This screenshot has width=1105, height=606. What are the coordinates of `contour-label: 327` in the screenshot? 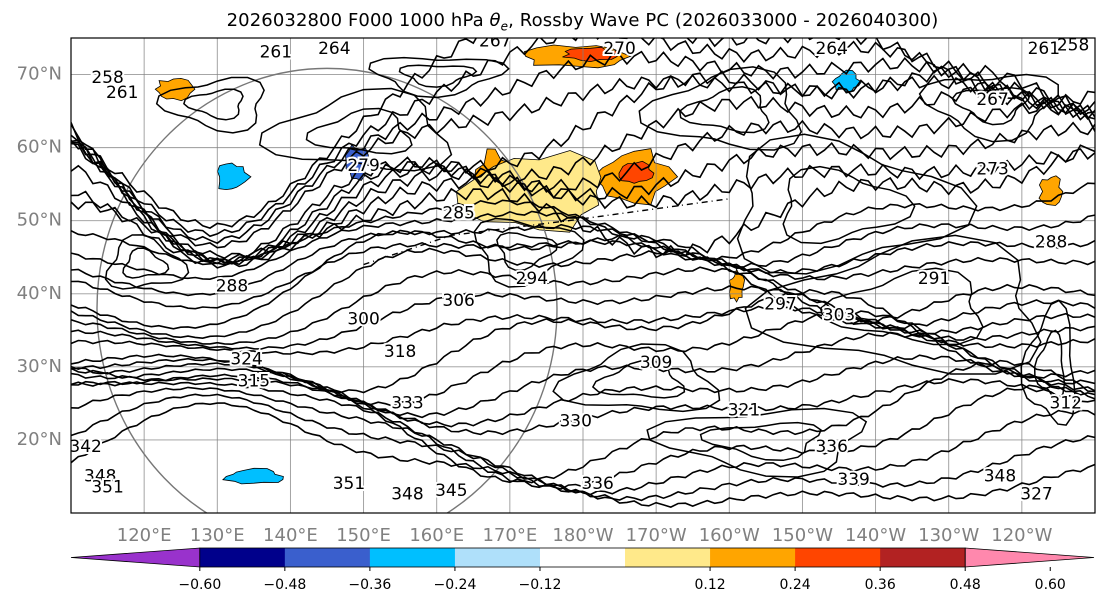 It's located at (1036, 495).